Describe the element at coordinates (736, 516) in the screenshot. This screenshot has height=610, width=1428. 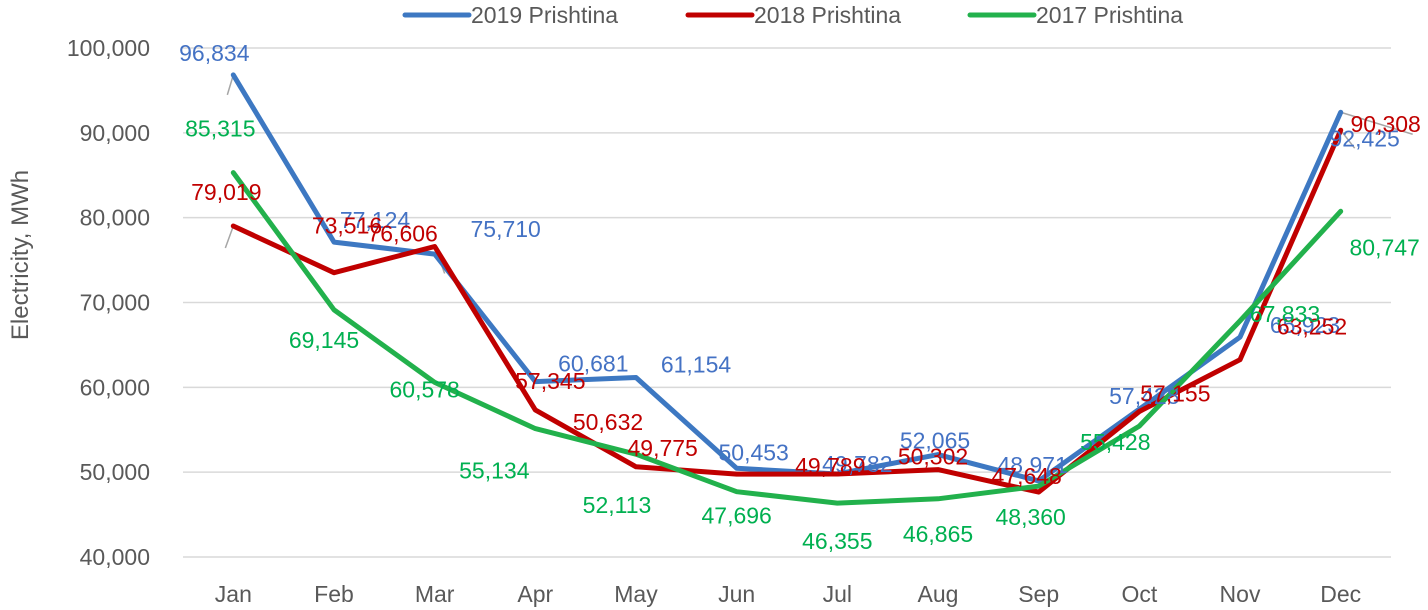
I see `data-label: 47,696` at that location.